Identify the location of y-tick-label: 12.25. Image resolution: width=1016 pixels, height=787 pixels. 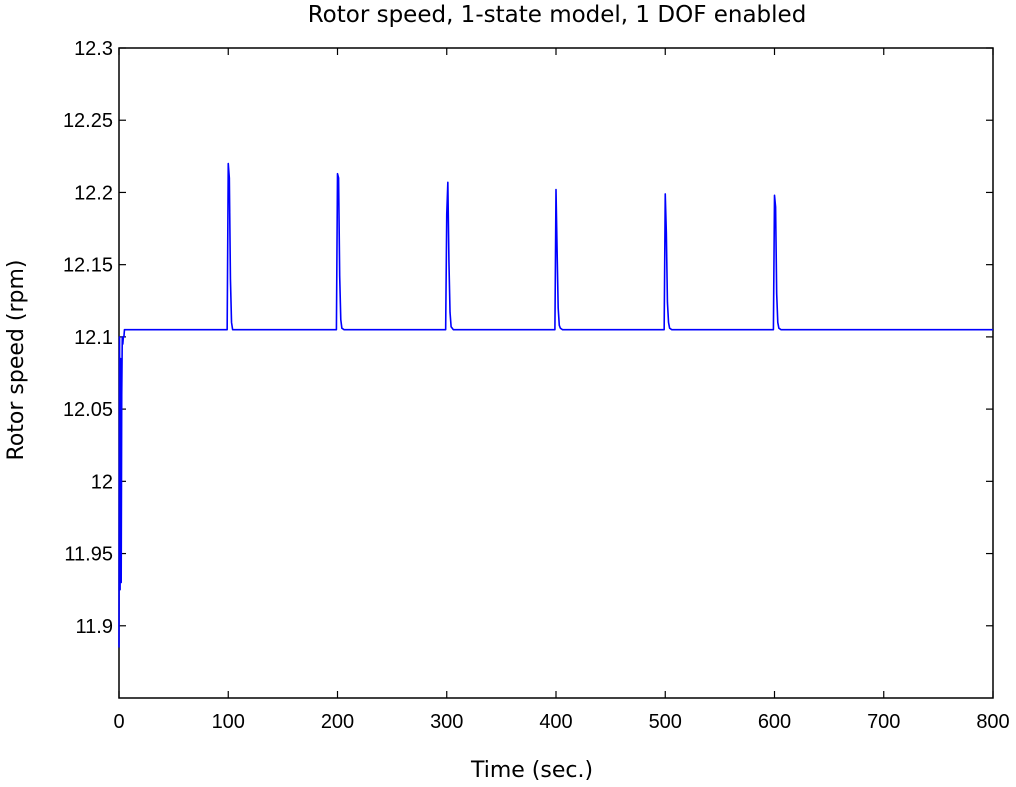
(88, 121).